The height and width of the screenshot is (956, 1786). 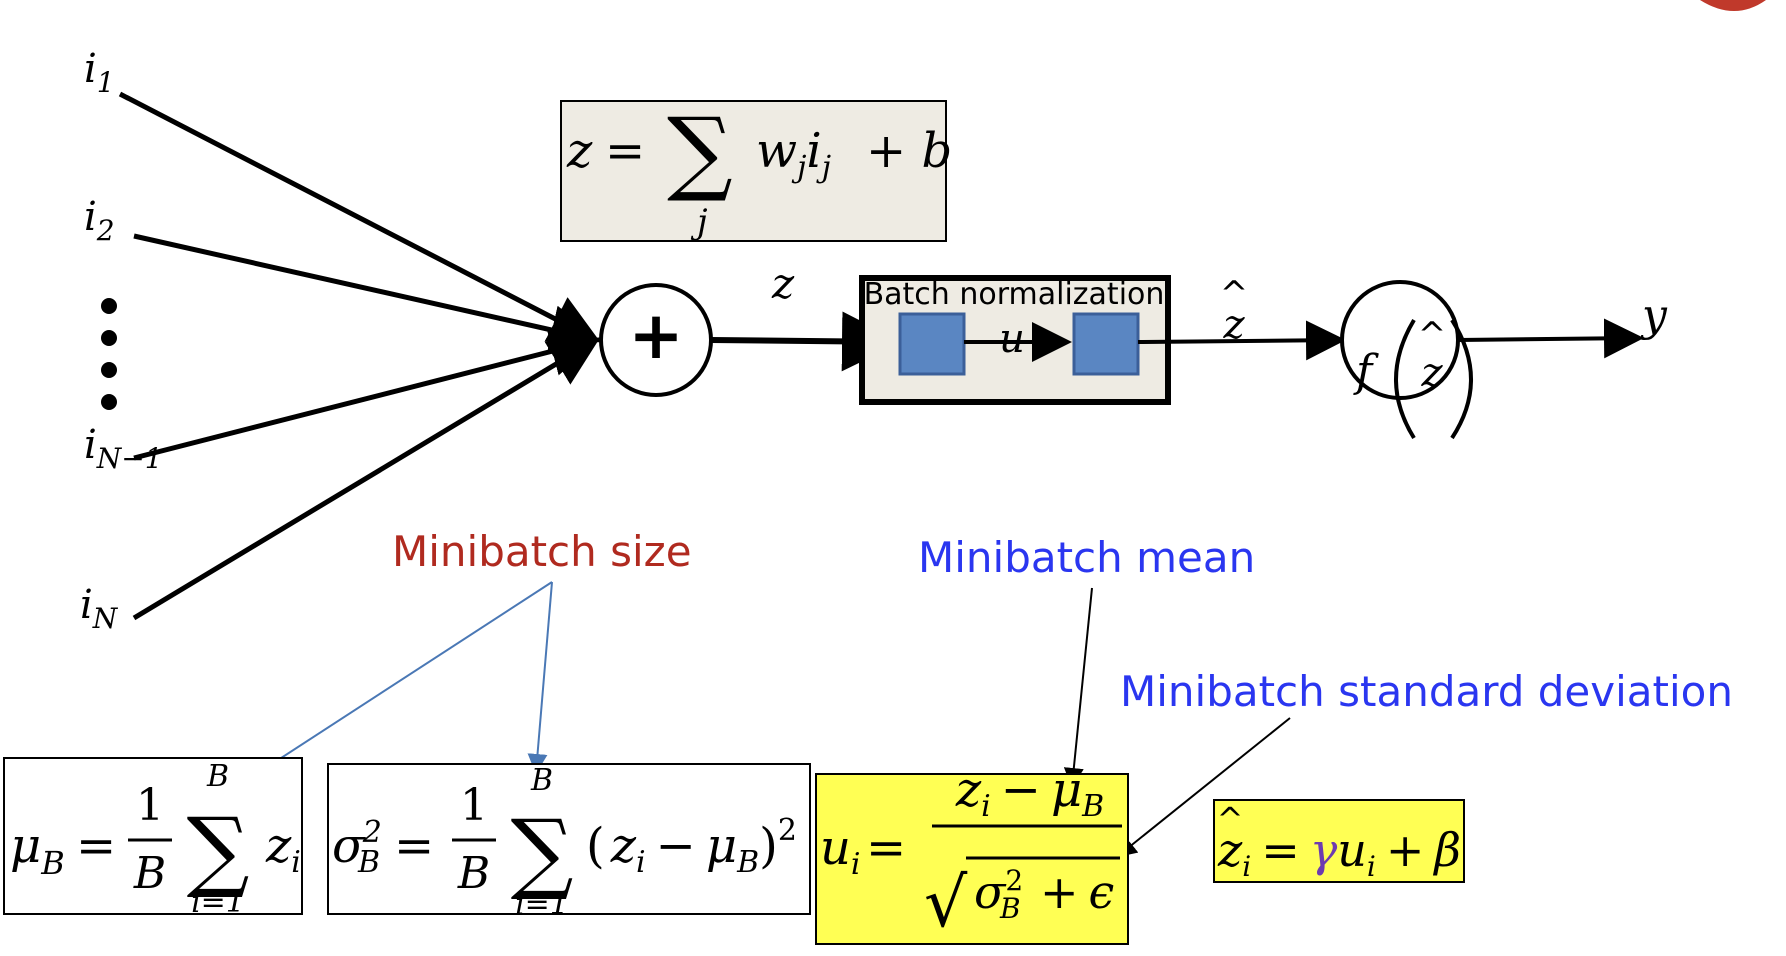 I want to click on mu-z-term: zi, so click(x=283, y=849).